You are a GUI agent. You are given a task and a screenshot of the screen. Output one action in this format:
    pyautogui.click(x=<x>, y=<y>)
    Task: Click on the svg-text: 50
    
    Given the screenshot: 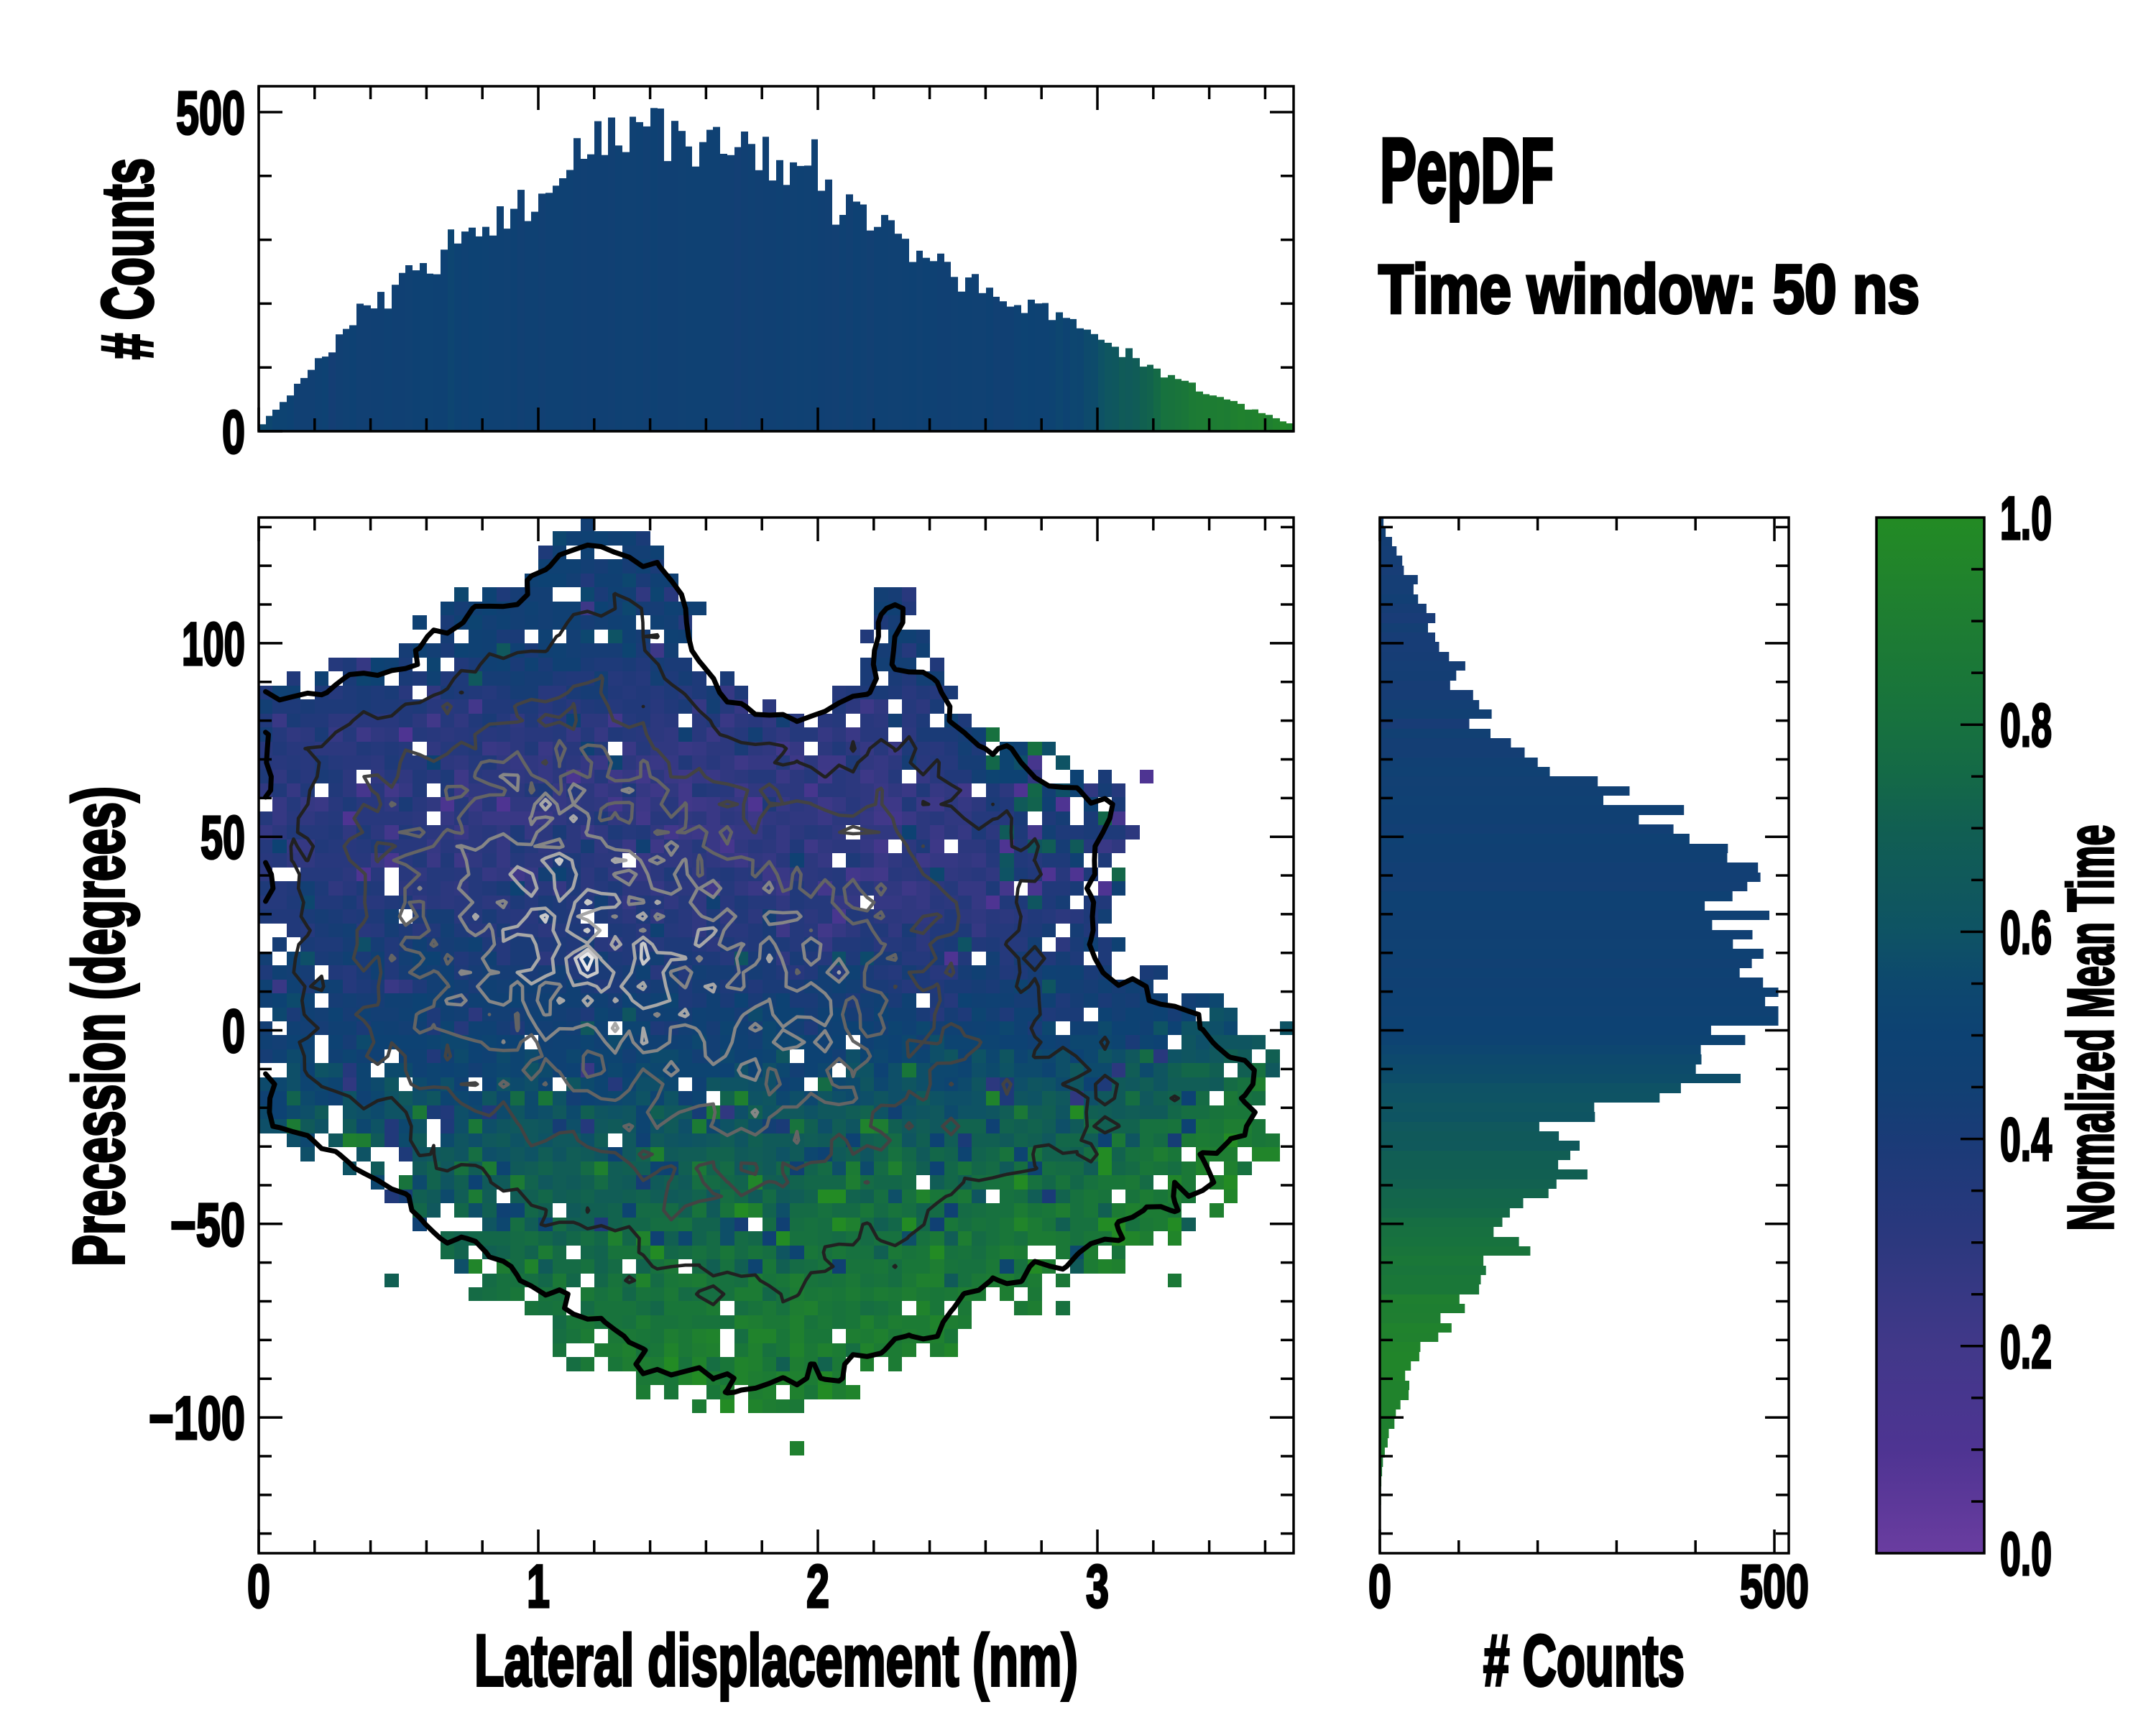 What is the action you would take?
    pyautogui.click(x=223, y=837)
    